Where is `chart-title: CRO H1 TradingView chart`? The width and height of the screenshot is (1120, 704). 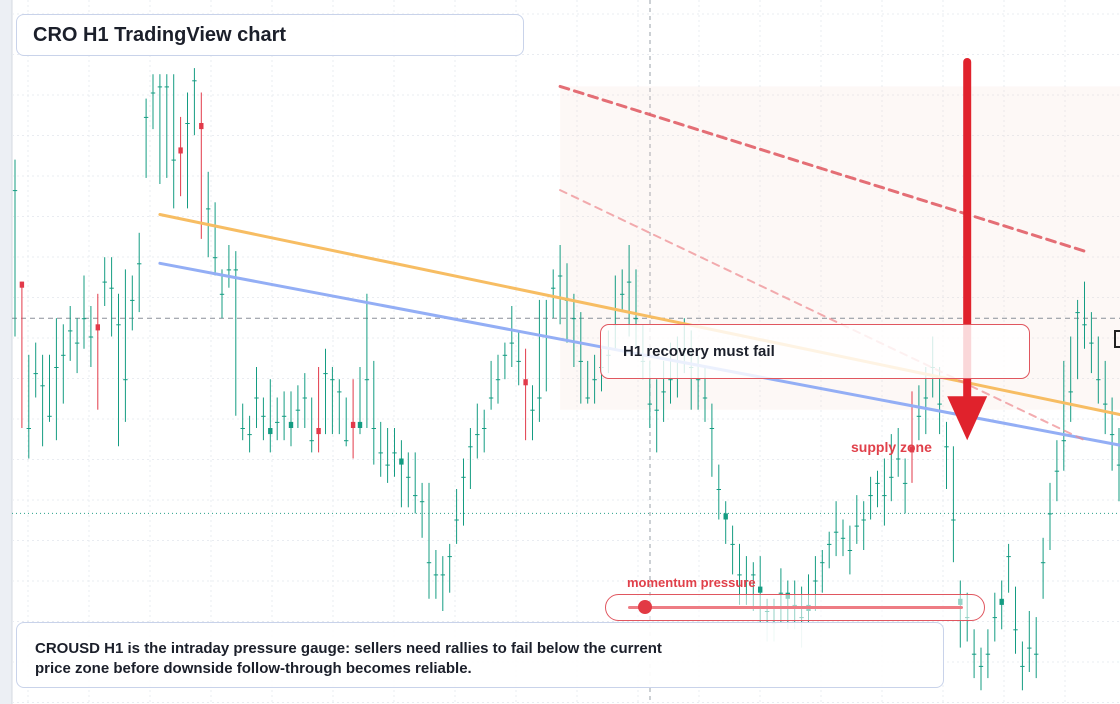
chart-title: CRO H1 TradingView chart is located at coordinates (160, 34).